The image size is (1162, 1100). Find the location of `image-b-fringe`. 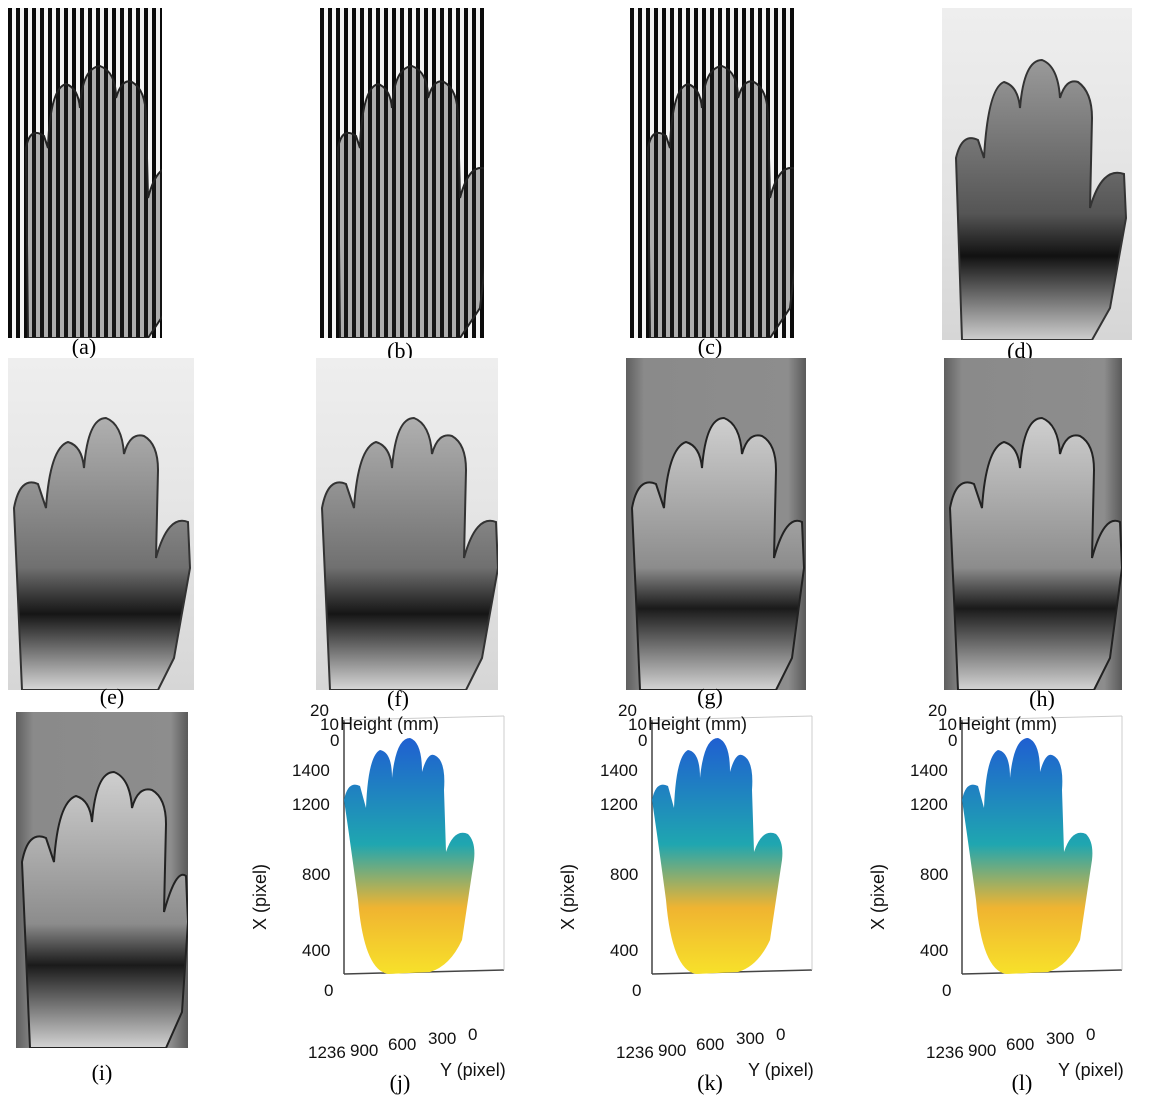

image-b-fringe is located at coordinates (402, 173).